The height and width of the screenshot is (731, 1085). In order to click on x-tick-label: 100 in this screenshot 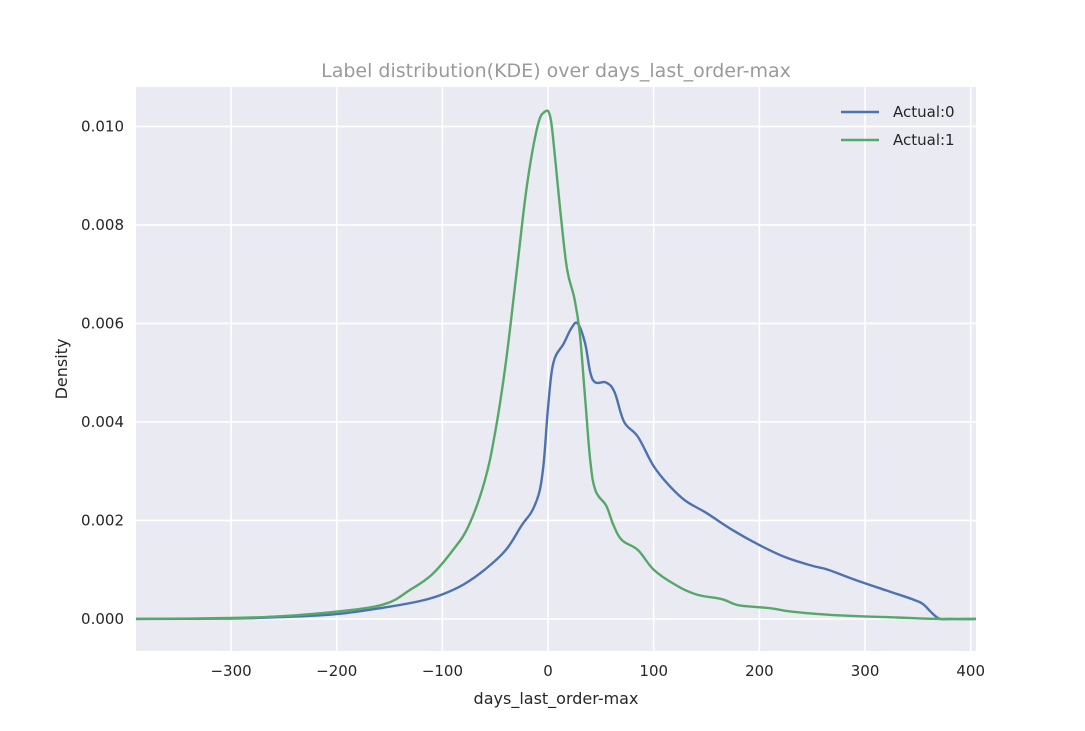, I will do `click(653, 671)`.